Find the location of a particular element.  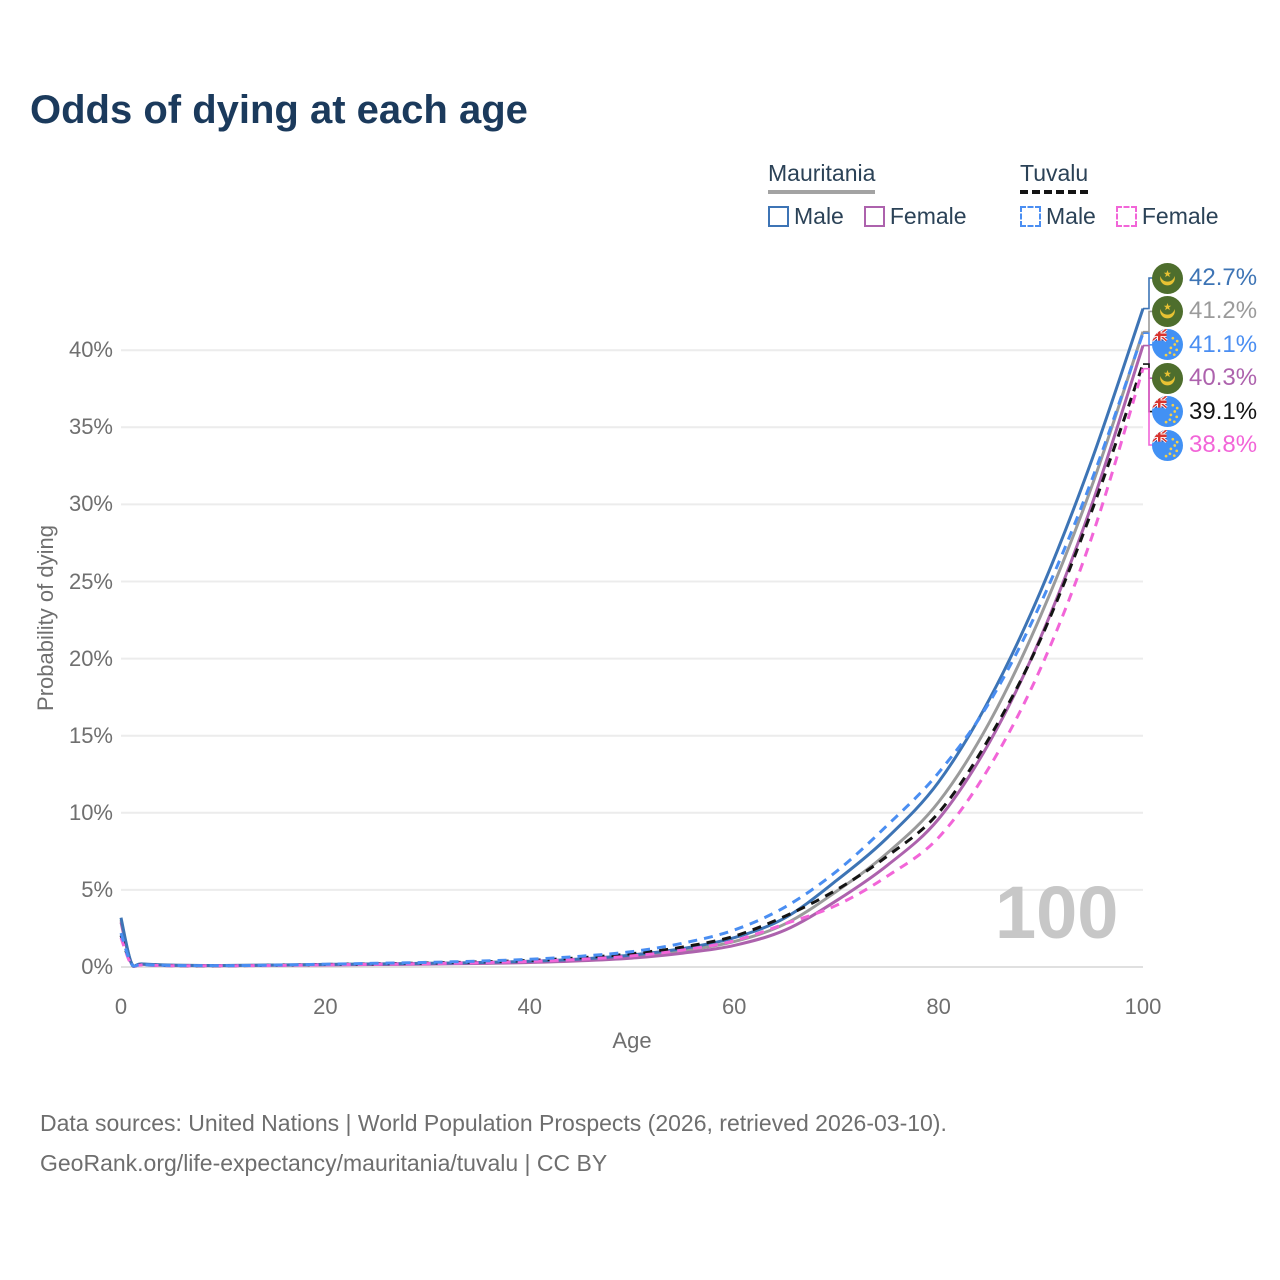

legend-item-mauritania-male: Male is located at coordinates (806, 216).